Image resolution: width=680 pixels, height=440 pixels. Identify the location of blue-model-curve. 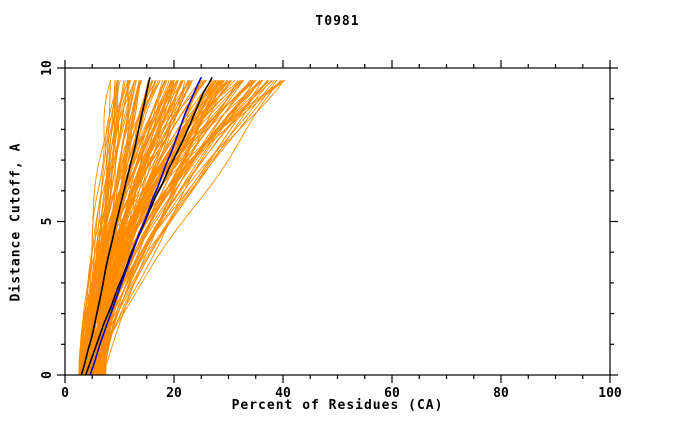
(146, 226).